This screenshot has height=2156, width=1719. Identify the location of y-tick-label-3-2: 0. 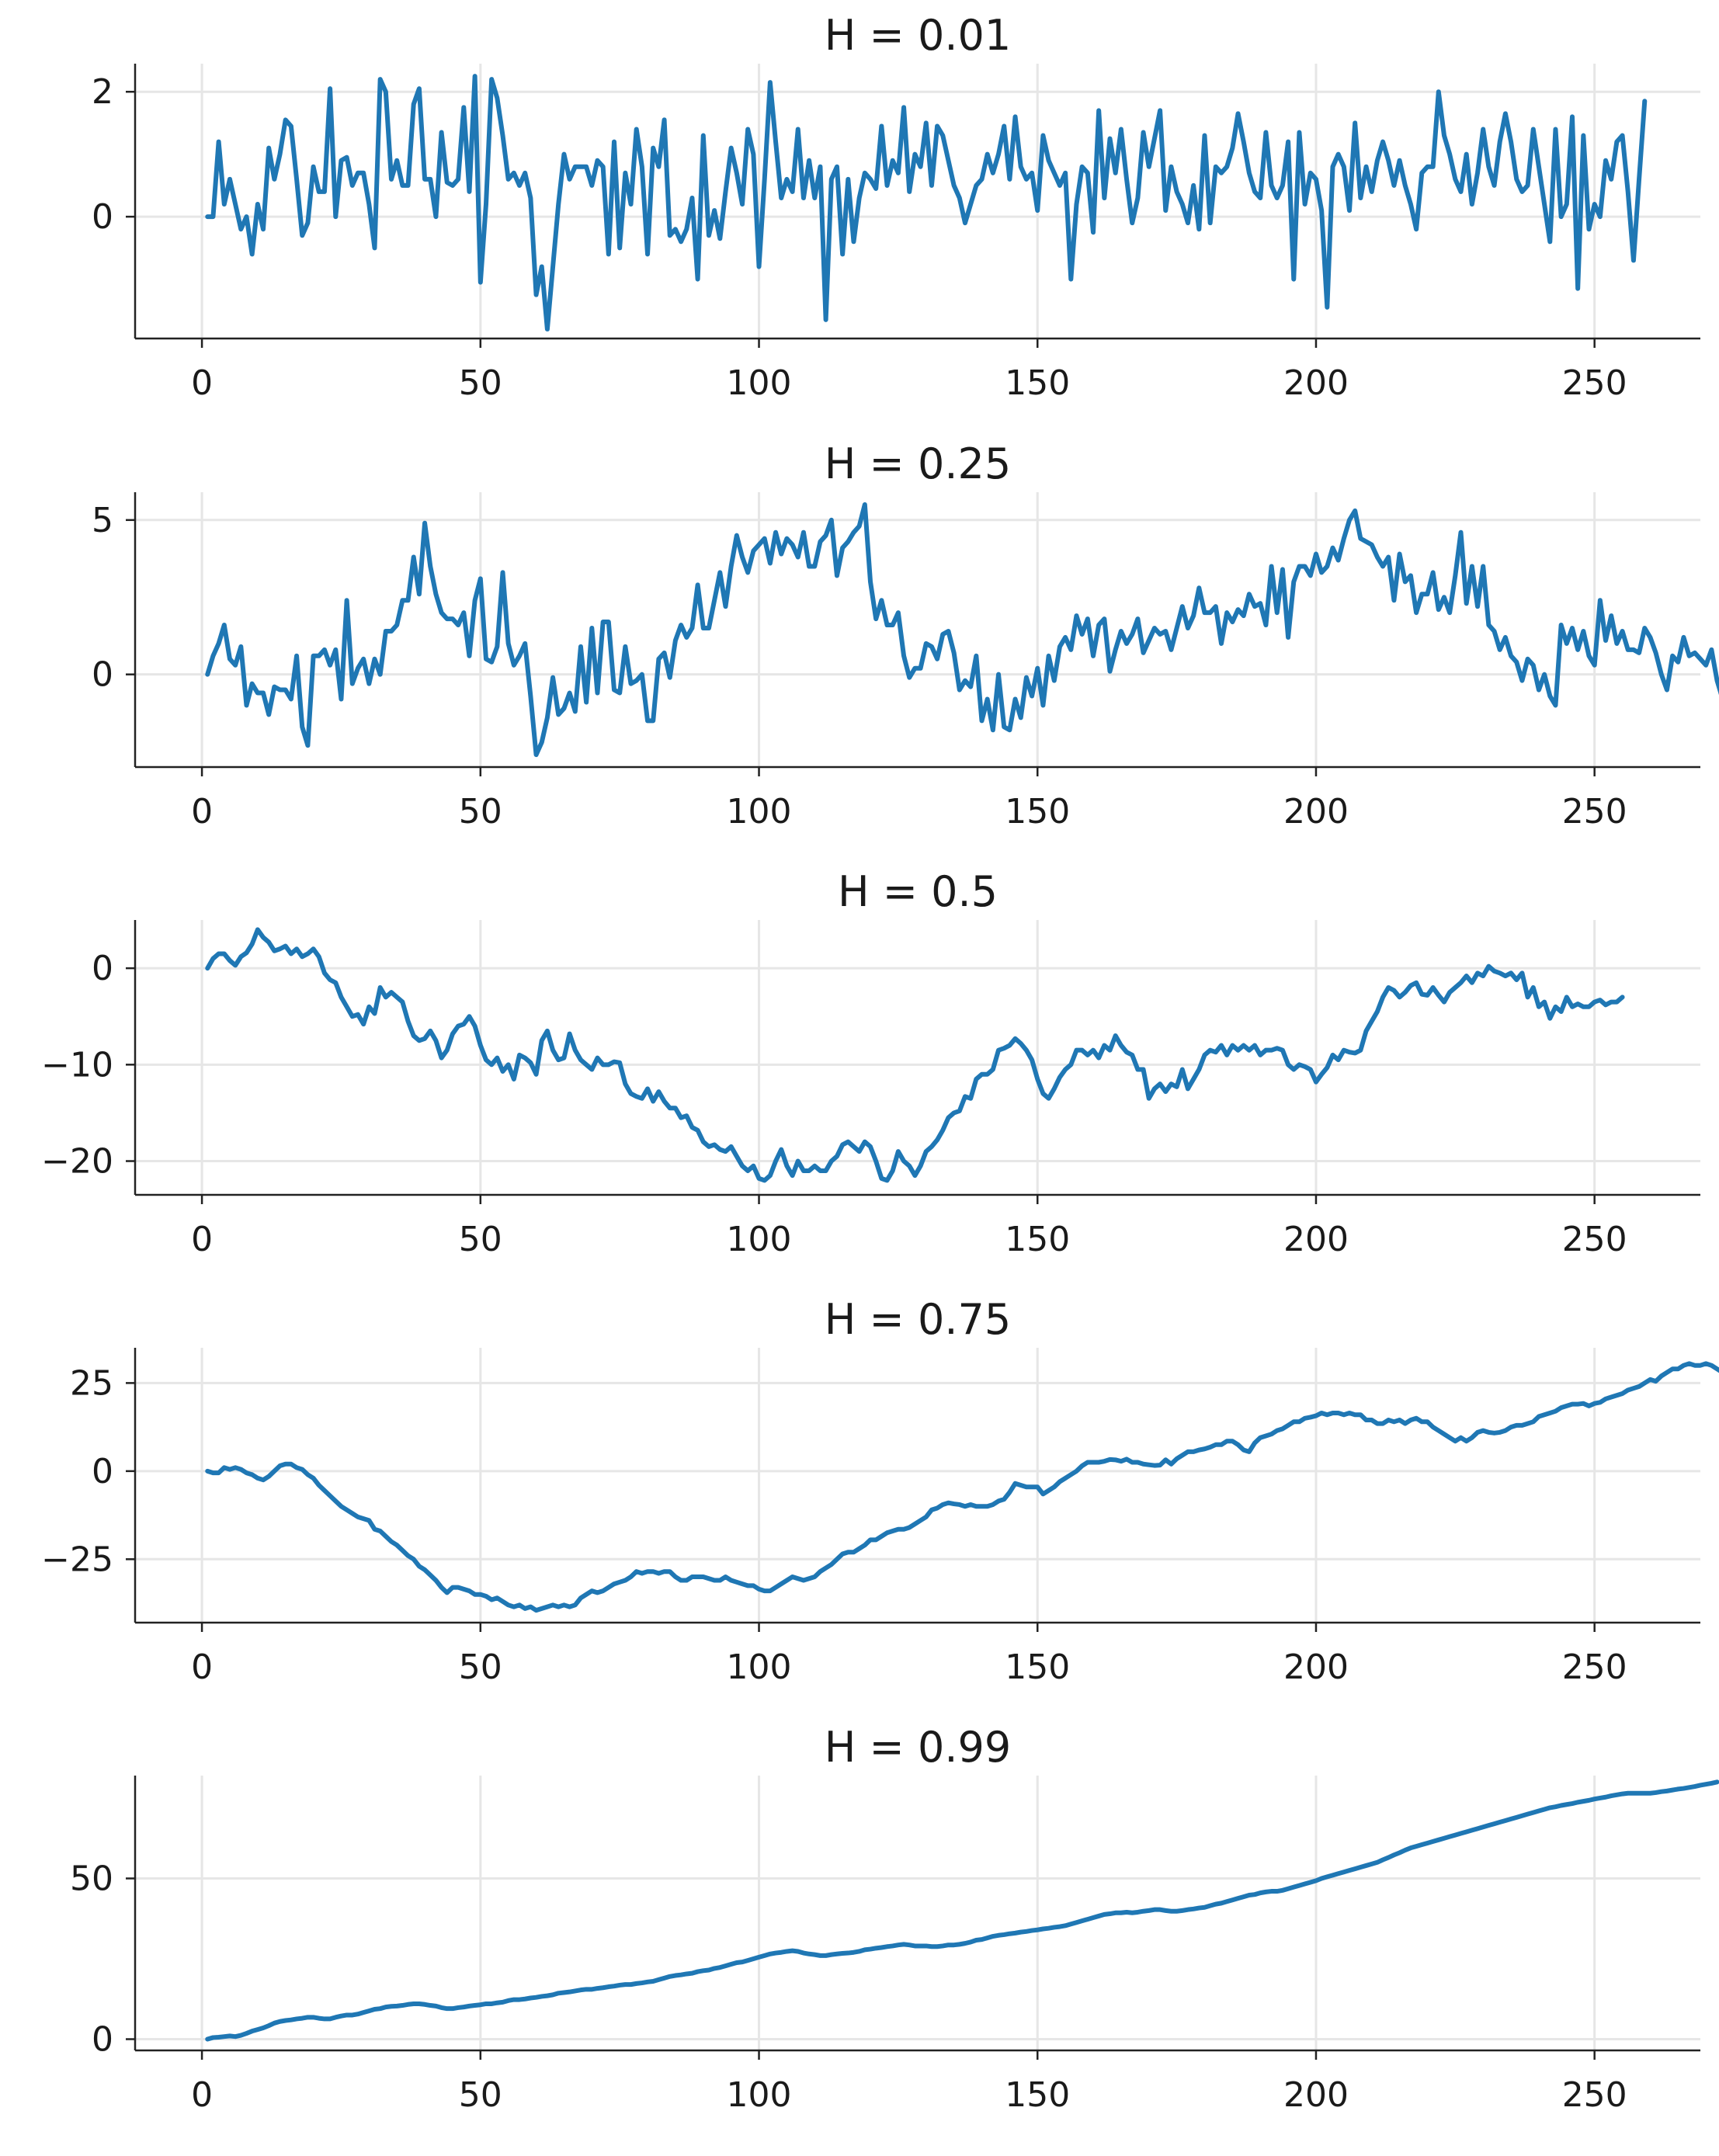
(102, 969).